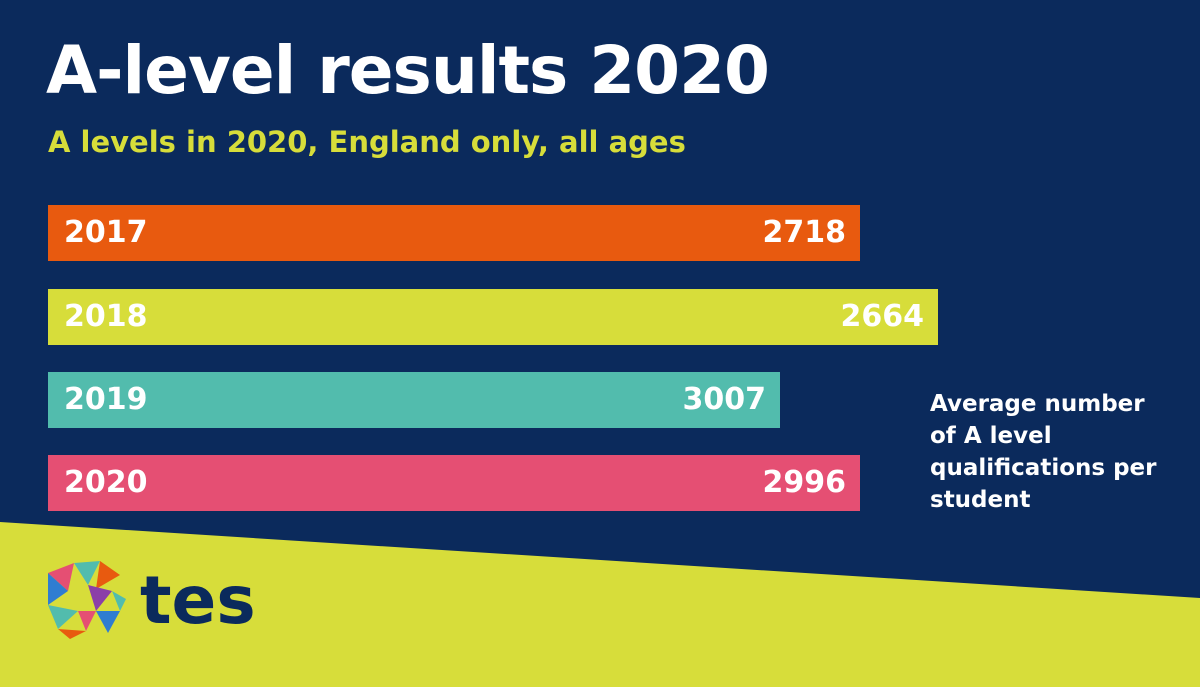  What do you see at coordinates (493, 317) in the screenshot?
I see `bar-2018: 2018 2664` at bounding box center [493, 317].